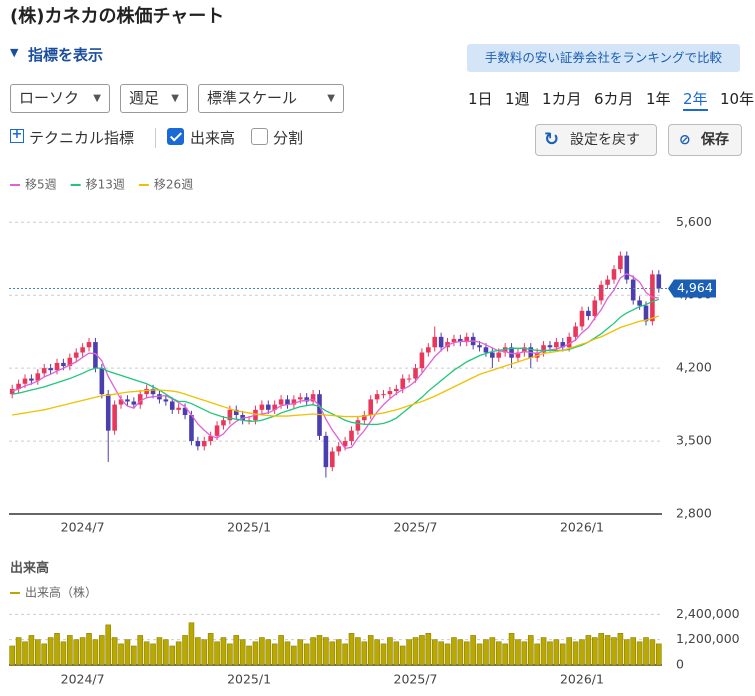 This screenshot has width=755, height=696. I want to click on x-tick-label: 2025/1, so click(249, 679).